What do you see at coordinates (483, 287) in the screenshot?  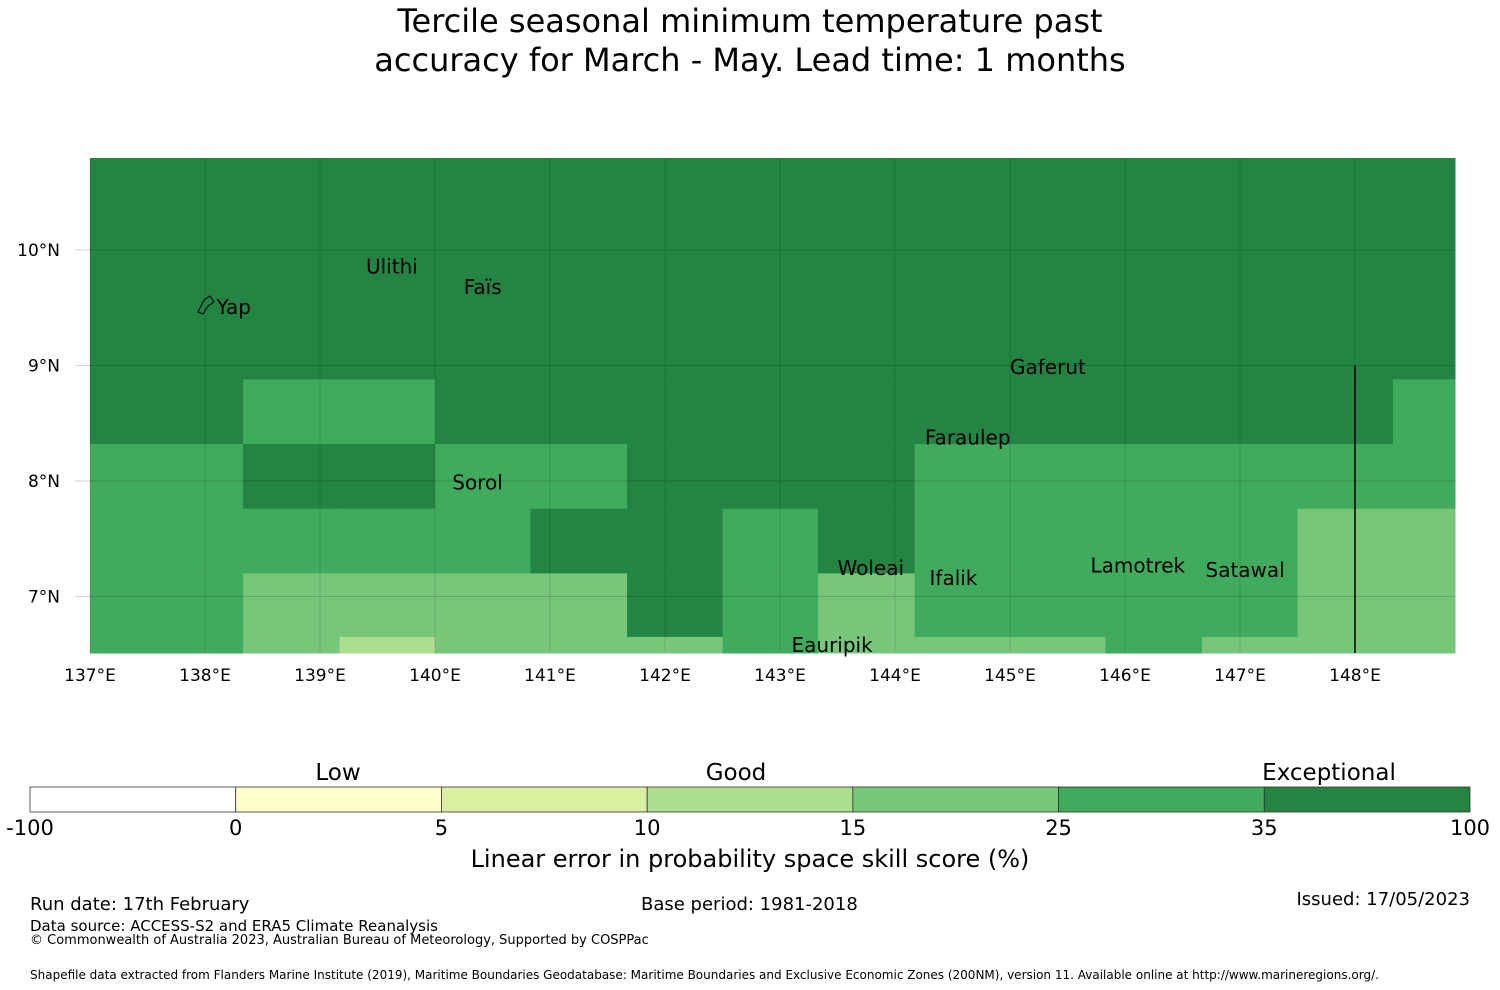 I see `place-label-faïs: Faïs` at bounding box center [483, 287].